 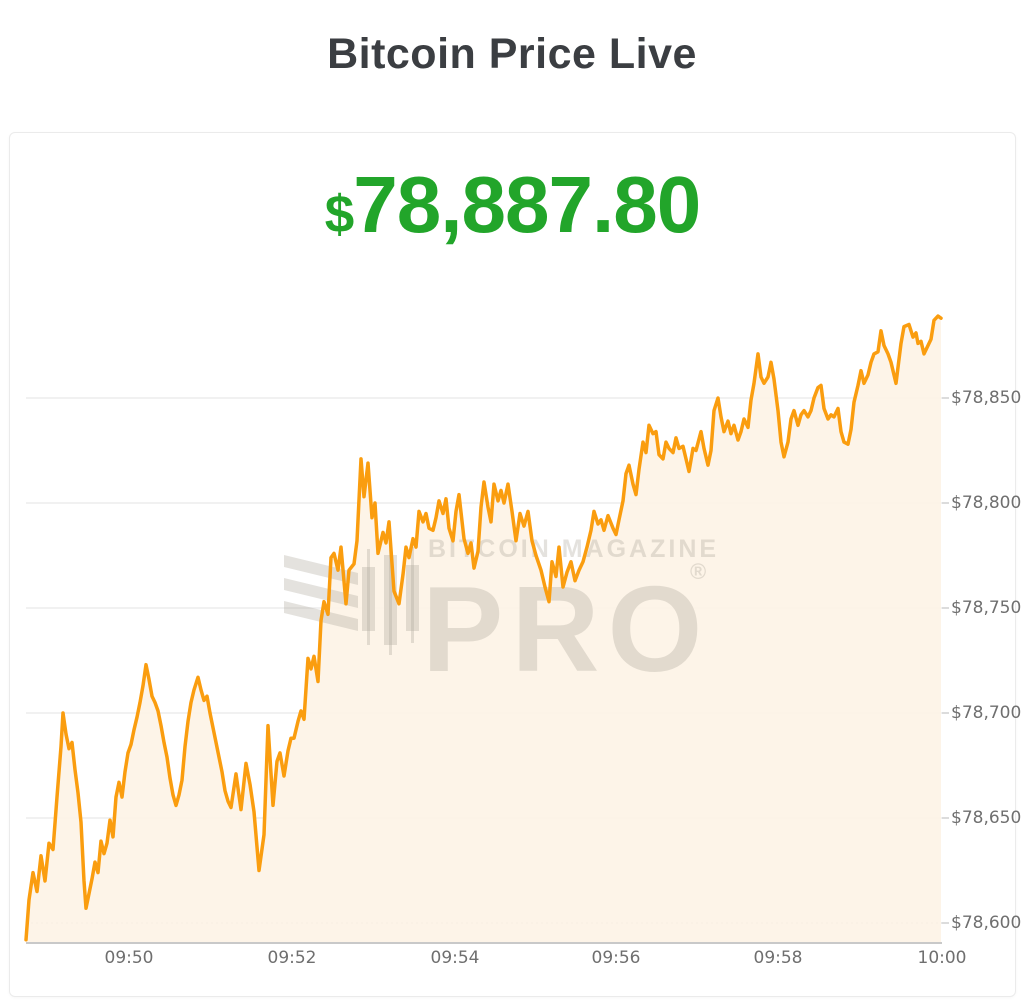 What do you see at coordinates (986, 713) in the screenshot?
I see `y-axis-label: $78,700` at bounding box center [986, 713].